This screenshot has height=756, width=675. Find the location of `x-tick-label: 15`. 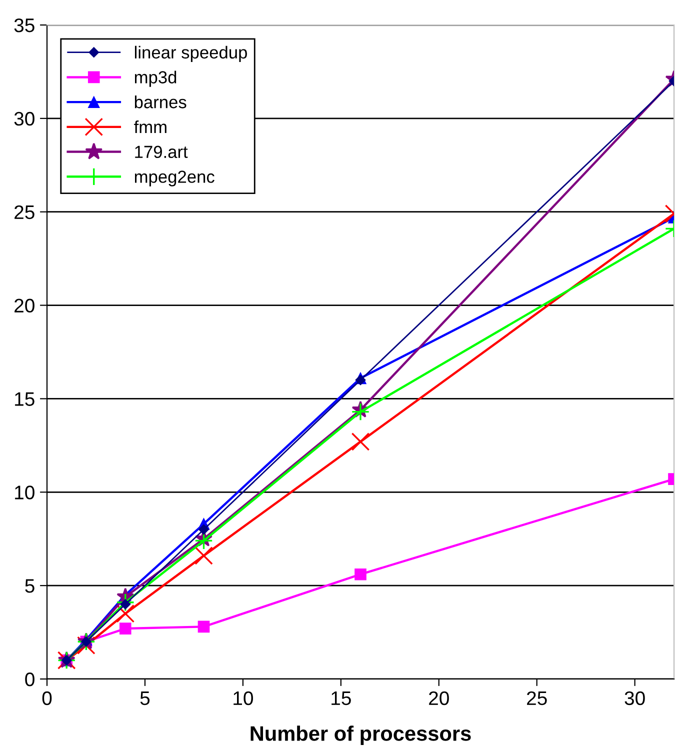

x-tick-label: 15 is located at coordinates (341, 699).